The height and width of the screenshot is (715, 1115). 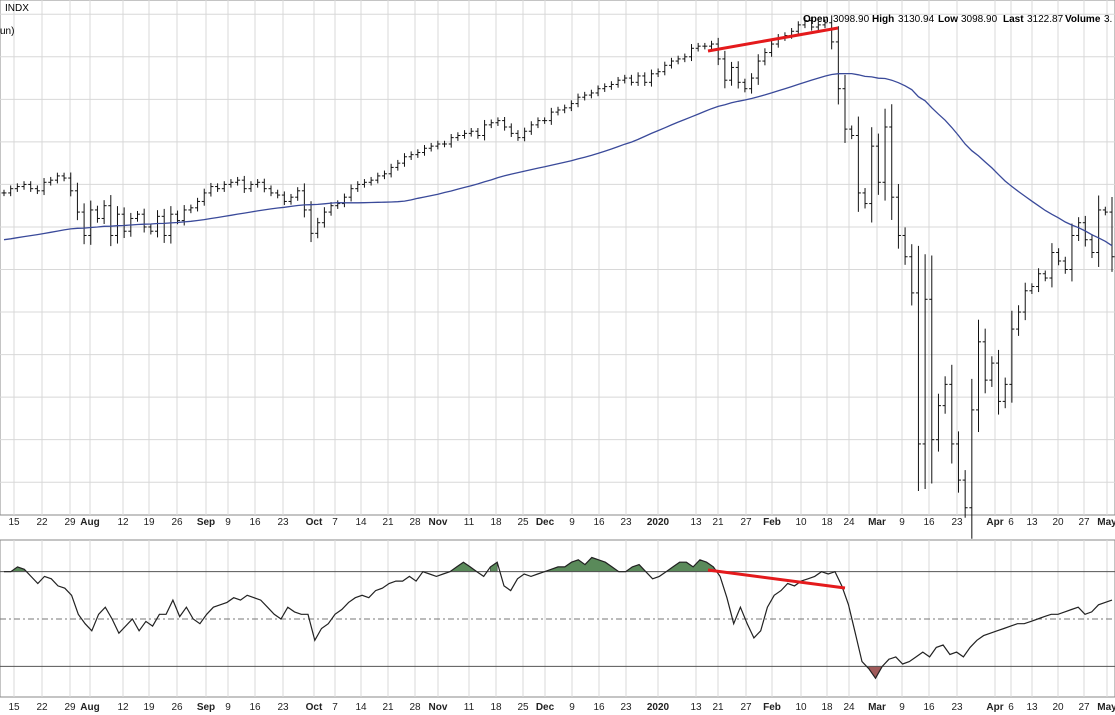 What do you see at coordinates (335, 522) in the screenshot?
I see `x-tick-label: 7` at bounding box center [335, 522].